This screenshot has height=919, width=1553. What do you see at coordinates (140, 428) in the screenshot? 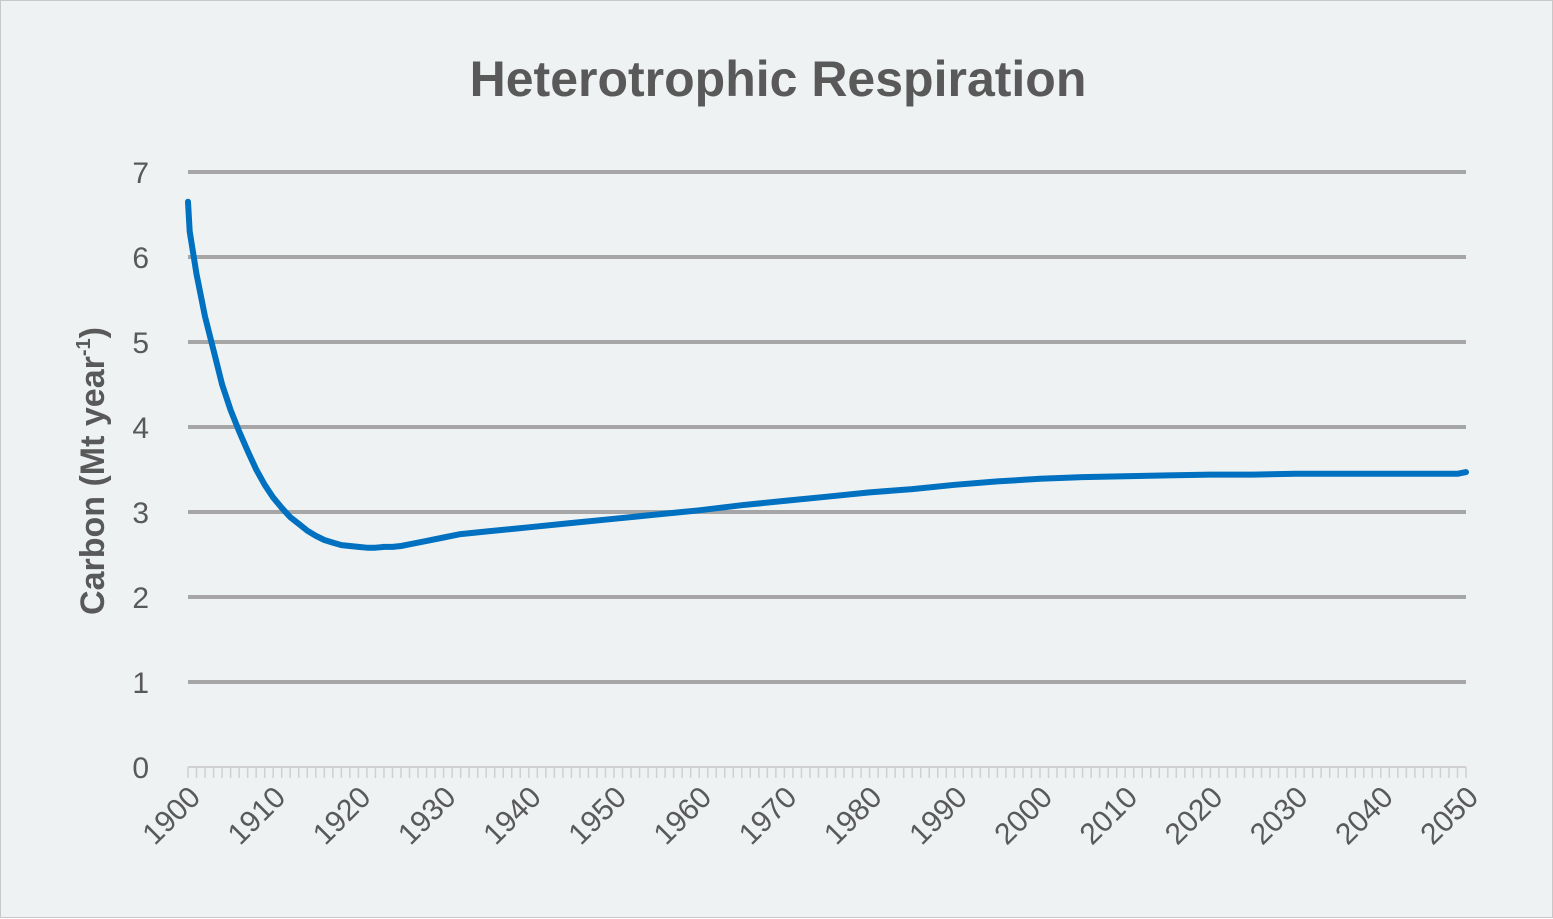
I see `y-tick-label: 4` at bounding box center [140, 428].